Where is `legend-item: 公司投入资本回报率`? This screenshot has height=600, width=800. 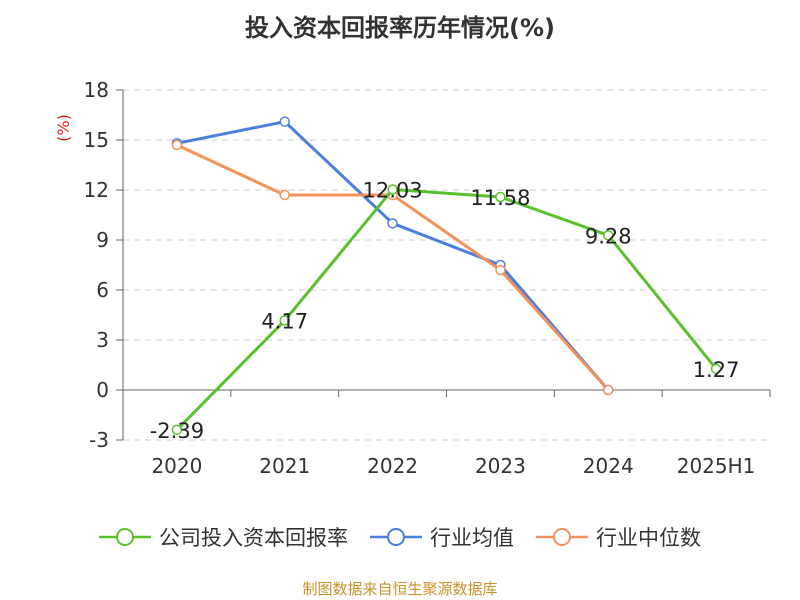 legend-item: 公司投入资本回报率 is located at coordinates (223, 537).